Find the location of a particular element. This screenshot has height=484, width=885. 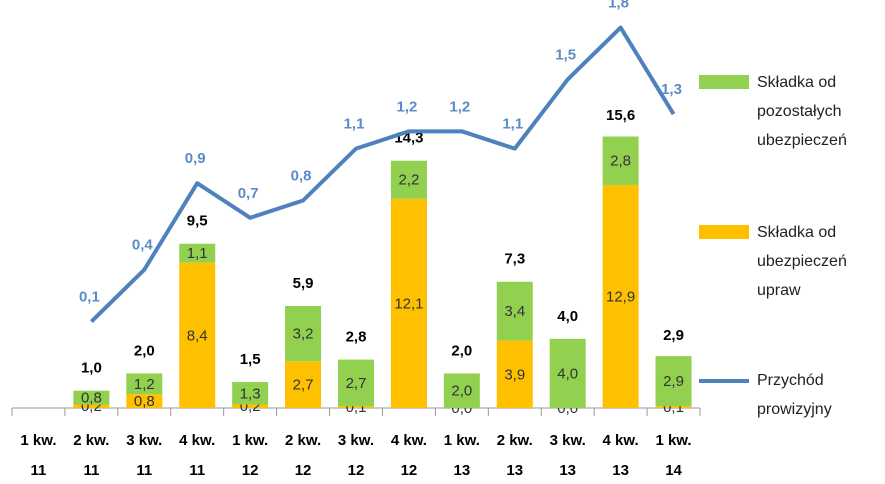

x-tick-label: 3 kw. 13 is located at coordinates (567, 455).